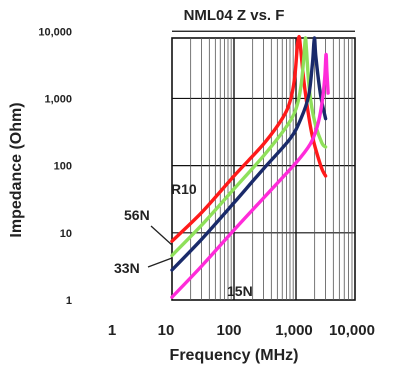  I want to click on y-tick-label: 10, so click(66, 234).